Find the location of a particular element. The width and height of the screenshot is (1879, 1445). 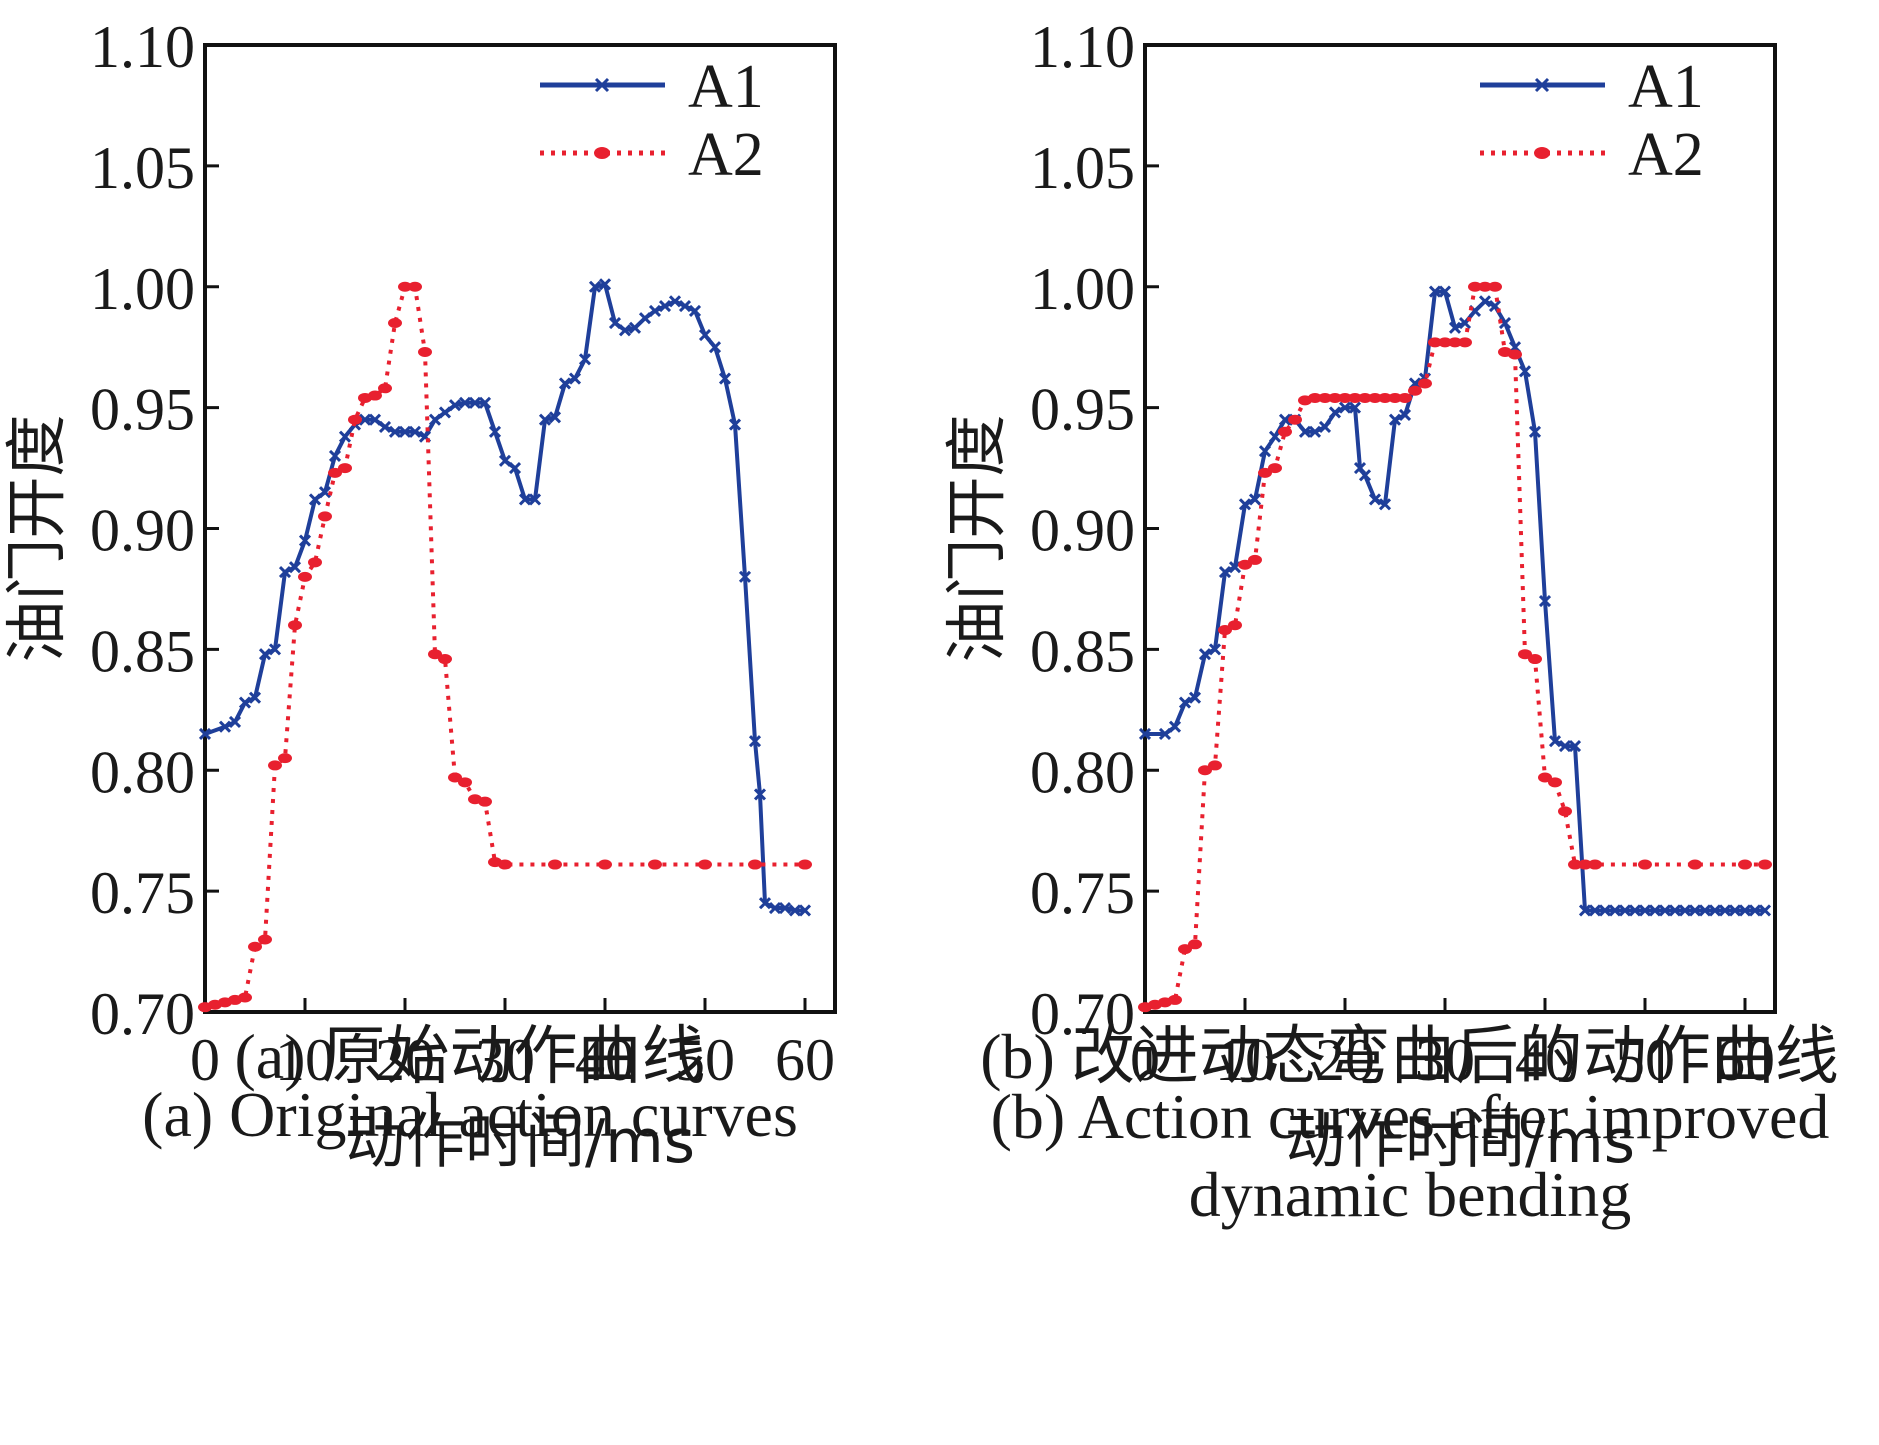

x-tick-label: 0 is located at coordinates (1145, 1060).